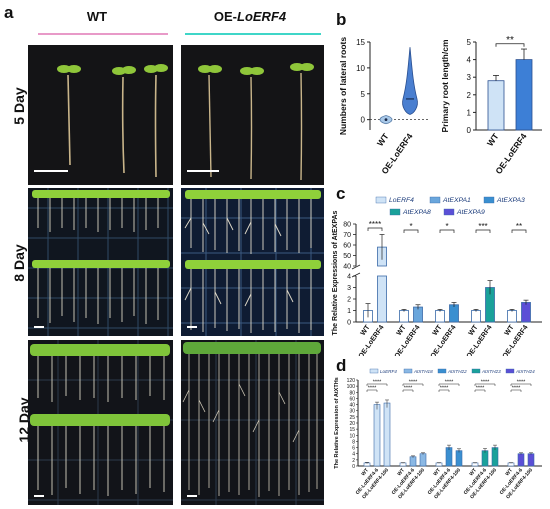 This screenshot has height=509, width=550. What do you see at coordinates (410, 81) in the screenshot?
I see `violin-oe` at bounding box center [410, 81].